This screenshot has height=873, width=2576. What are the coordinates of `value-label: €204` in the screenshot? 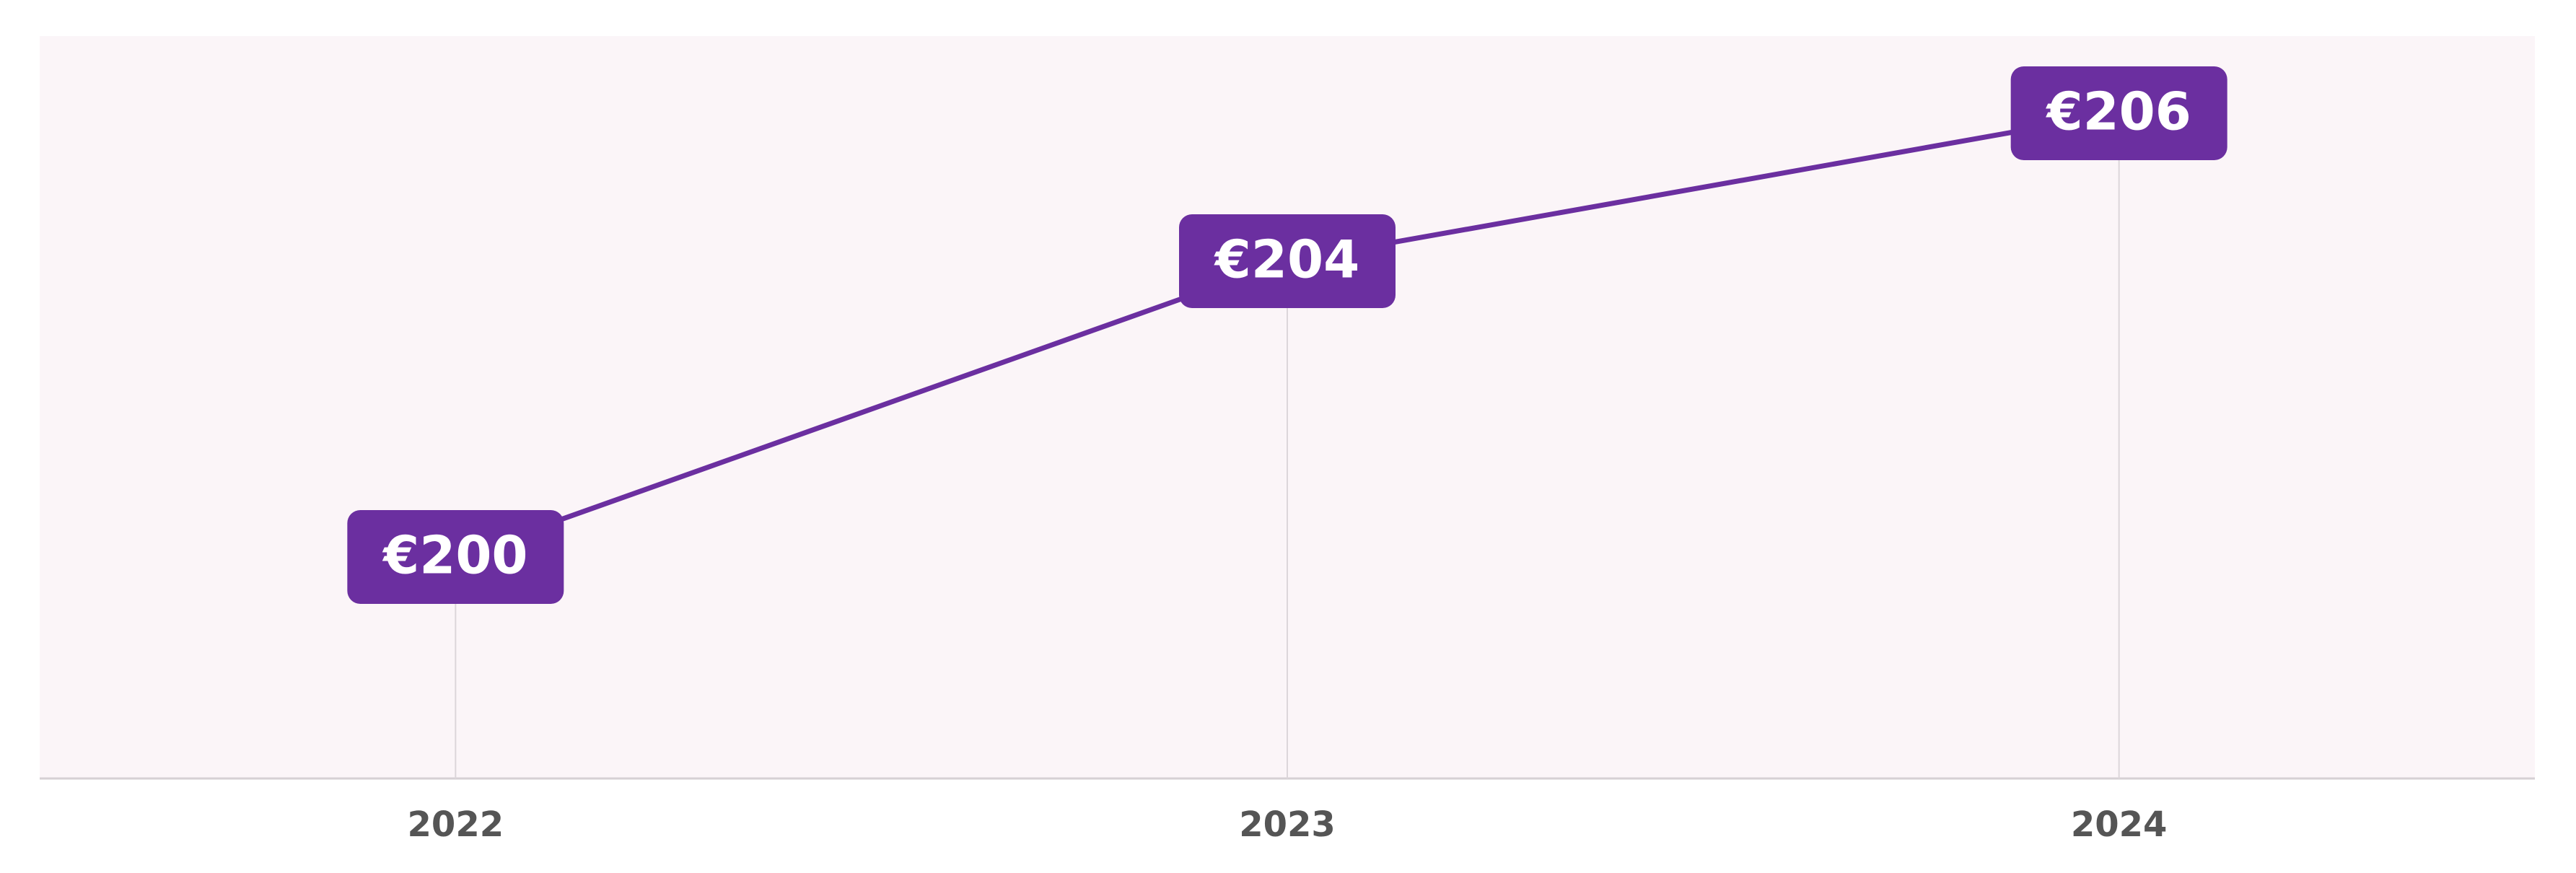 It's located at (1286, 259).